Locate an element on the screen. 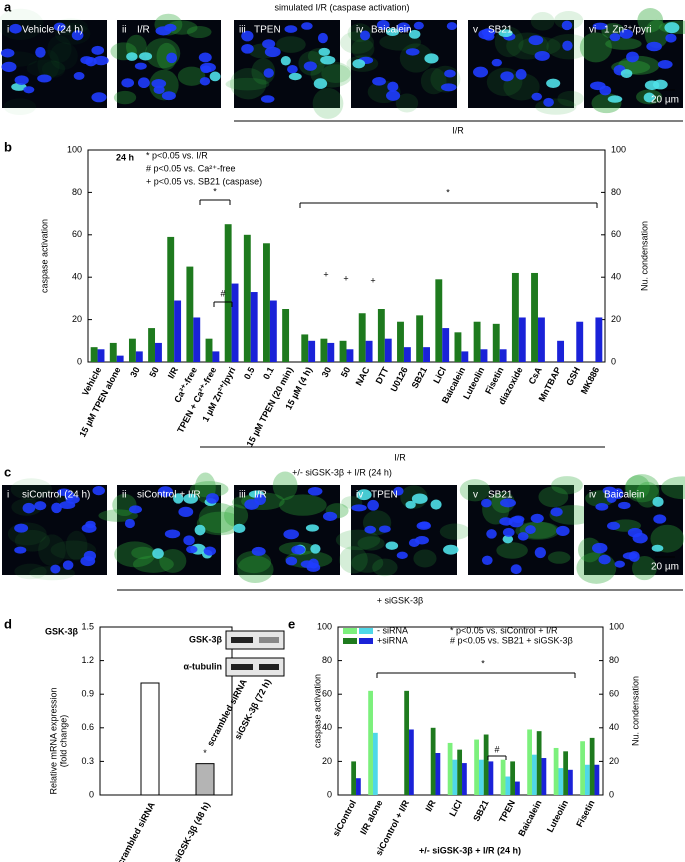 Image resolution: width=685 pixels, height=862 pixels. image-label: siControl (24 h) is located at coordinates (56, 495).